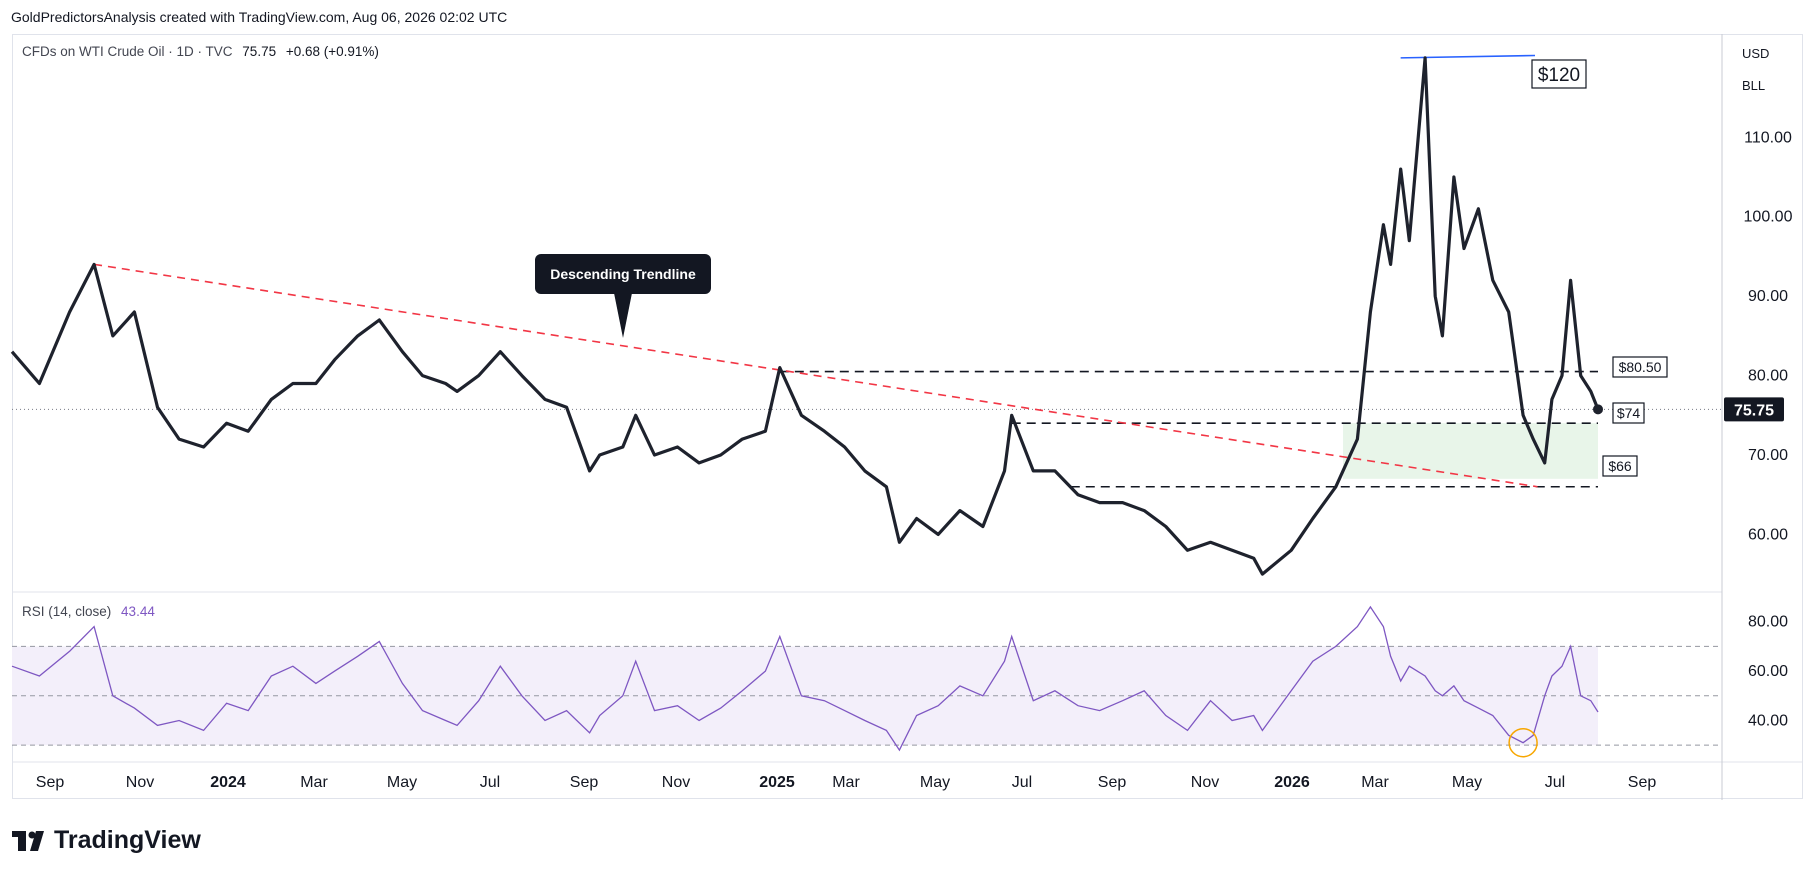 This screenshot has height=877, width=1814. What do you see at coordinates (805, 678) in the screenshot?
I see `rsi-series-line` at bounding box center [805, 678].